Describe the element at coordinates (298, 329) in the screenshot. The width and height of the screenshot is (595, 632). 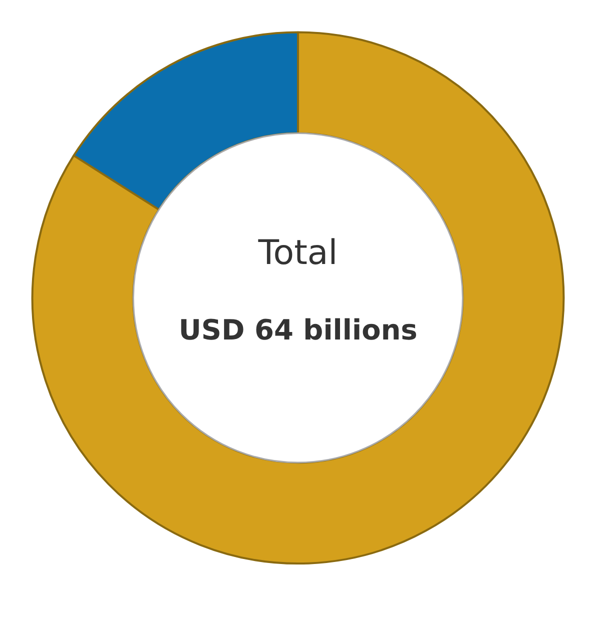
I see `text: USD 64 billions` at that location.